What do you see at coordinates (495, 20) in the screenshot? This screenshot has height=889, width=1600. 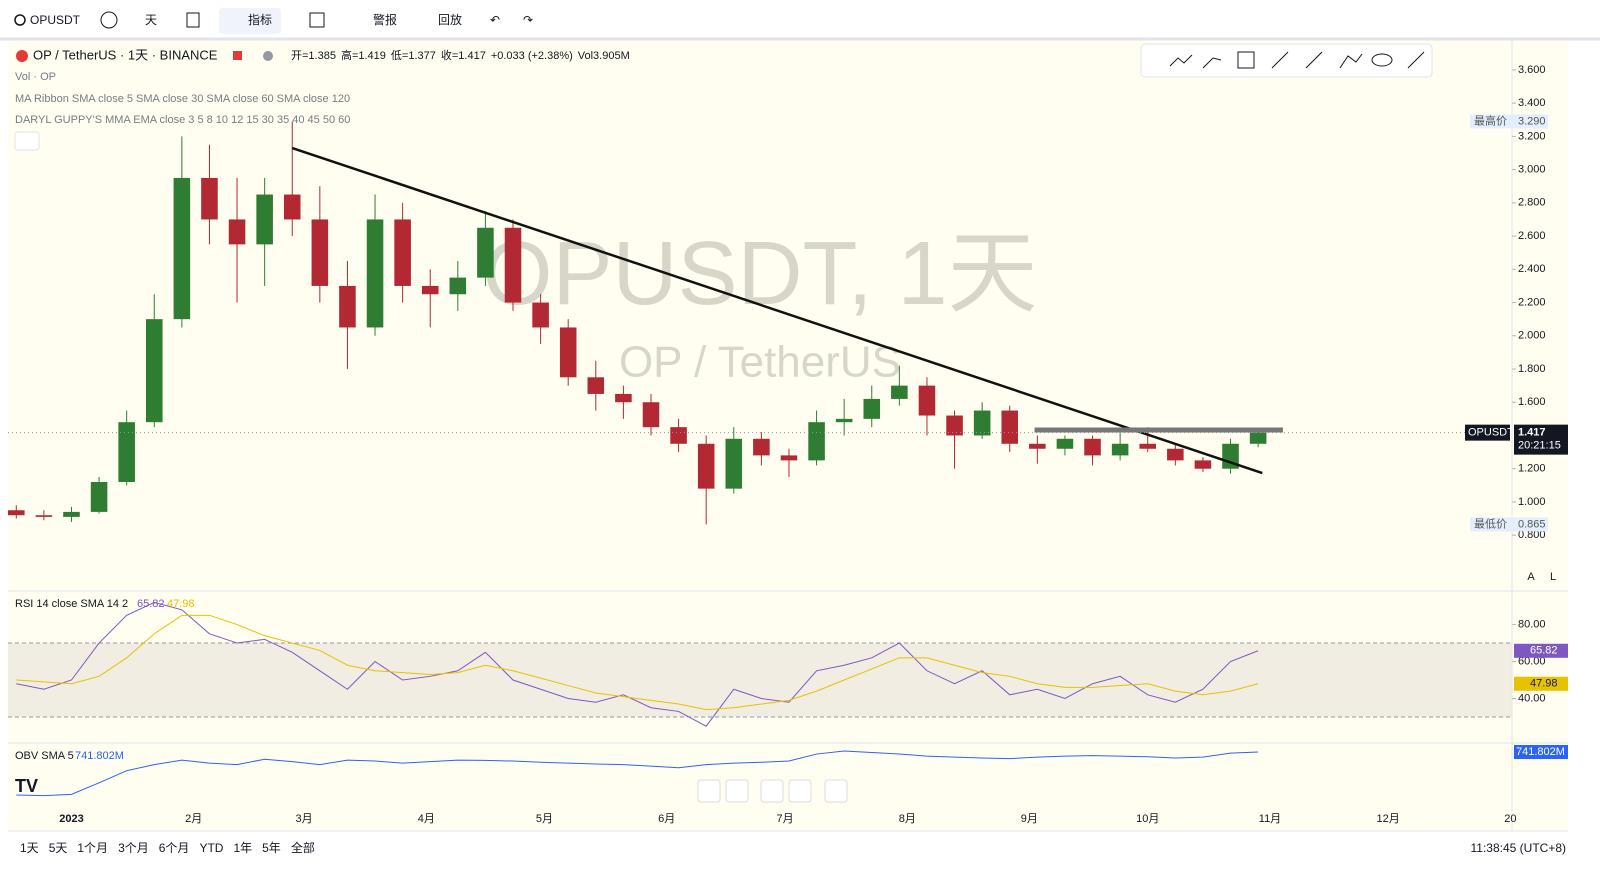 I see `undo: ↶` at bounding box center [495, 20].